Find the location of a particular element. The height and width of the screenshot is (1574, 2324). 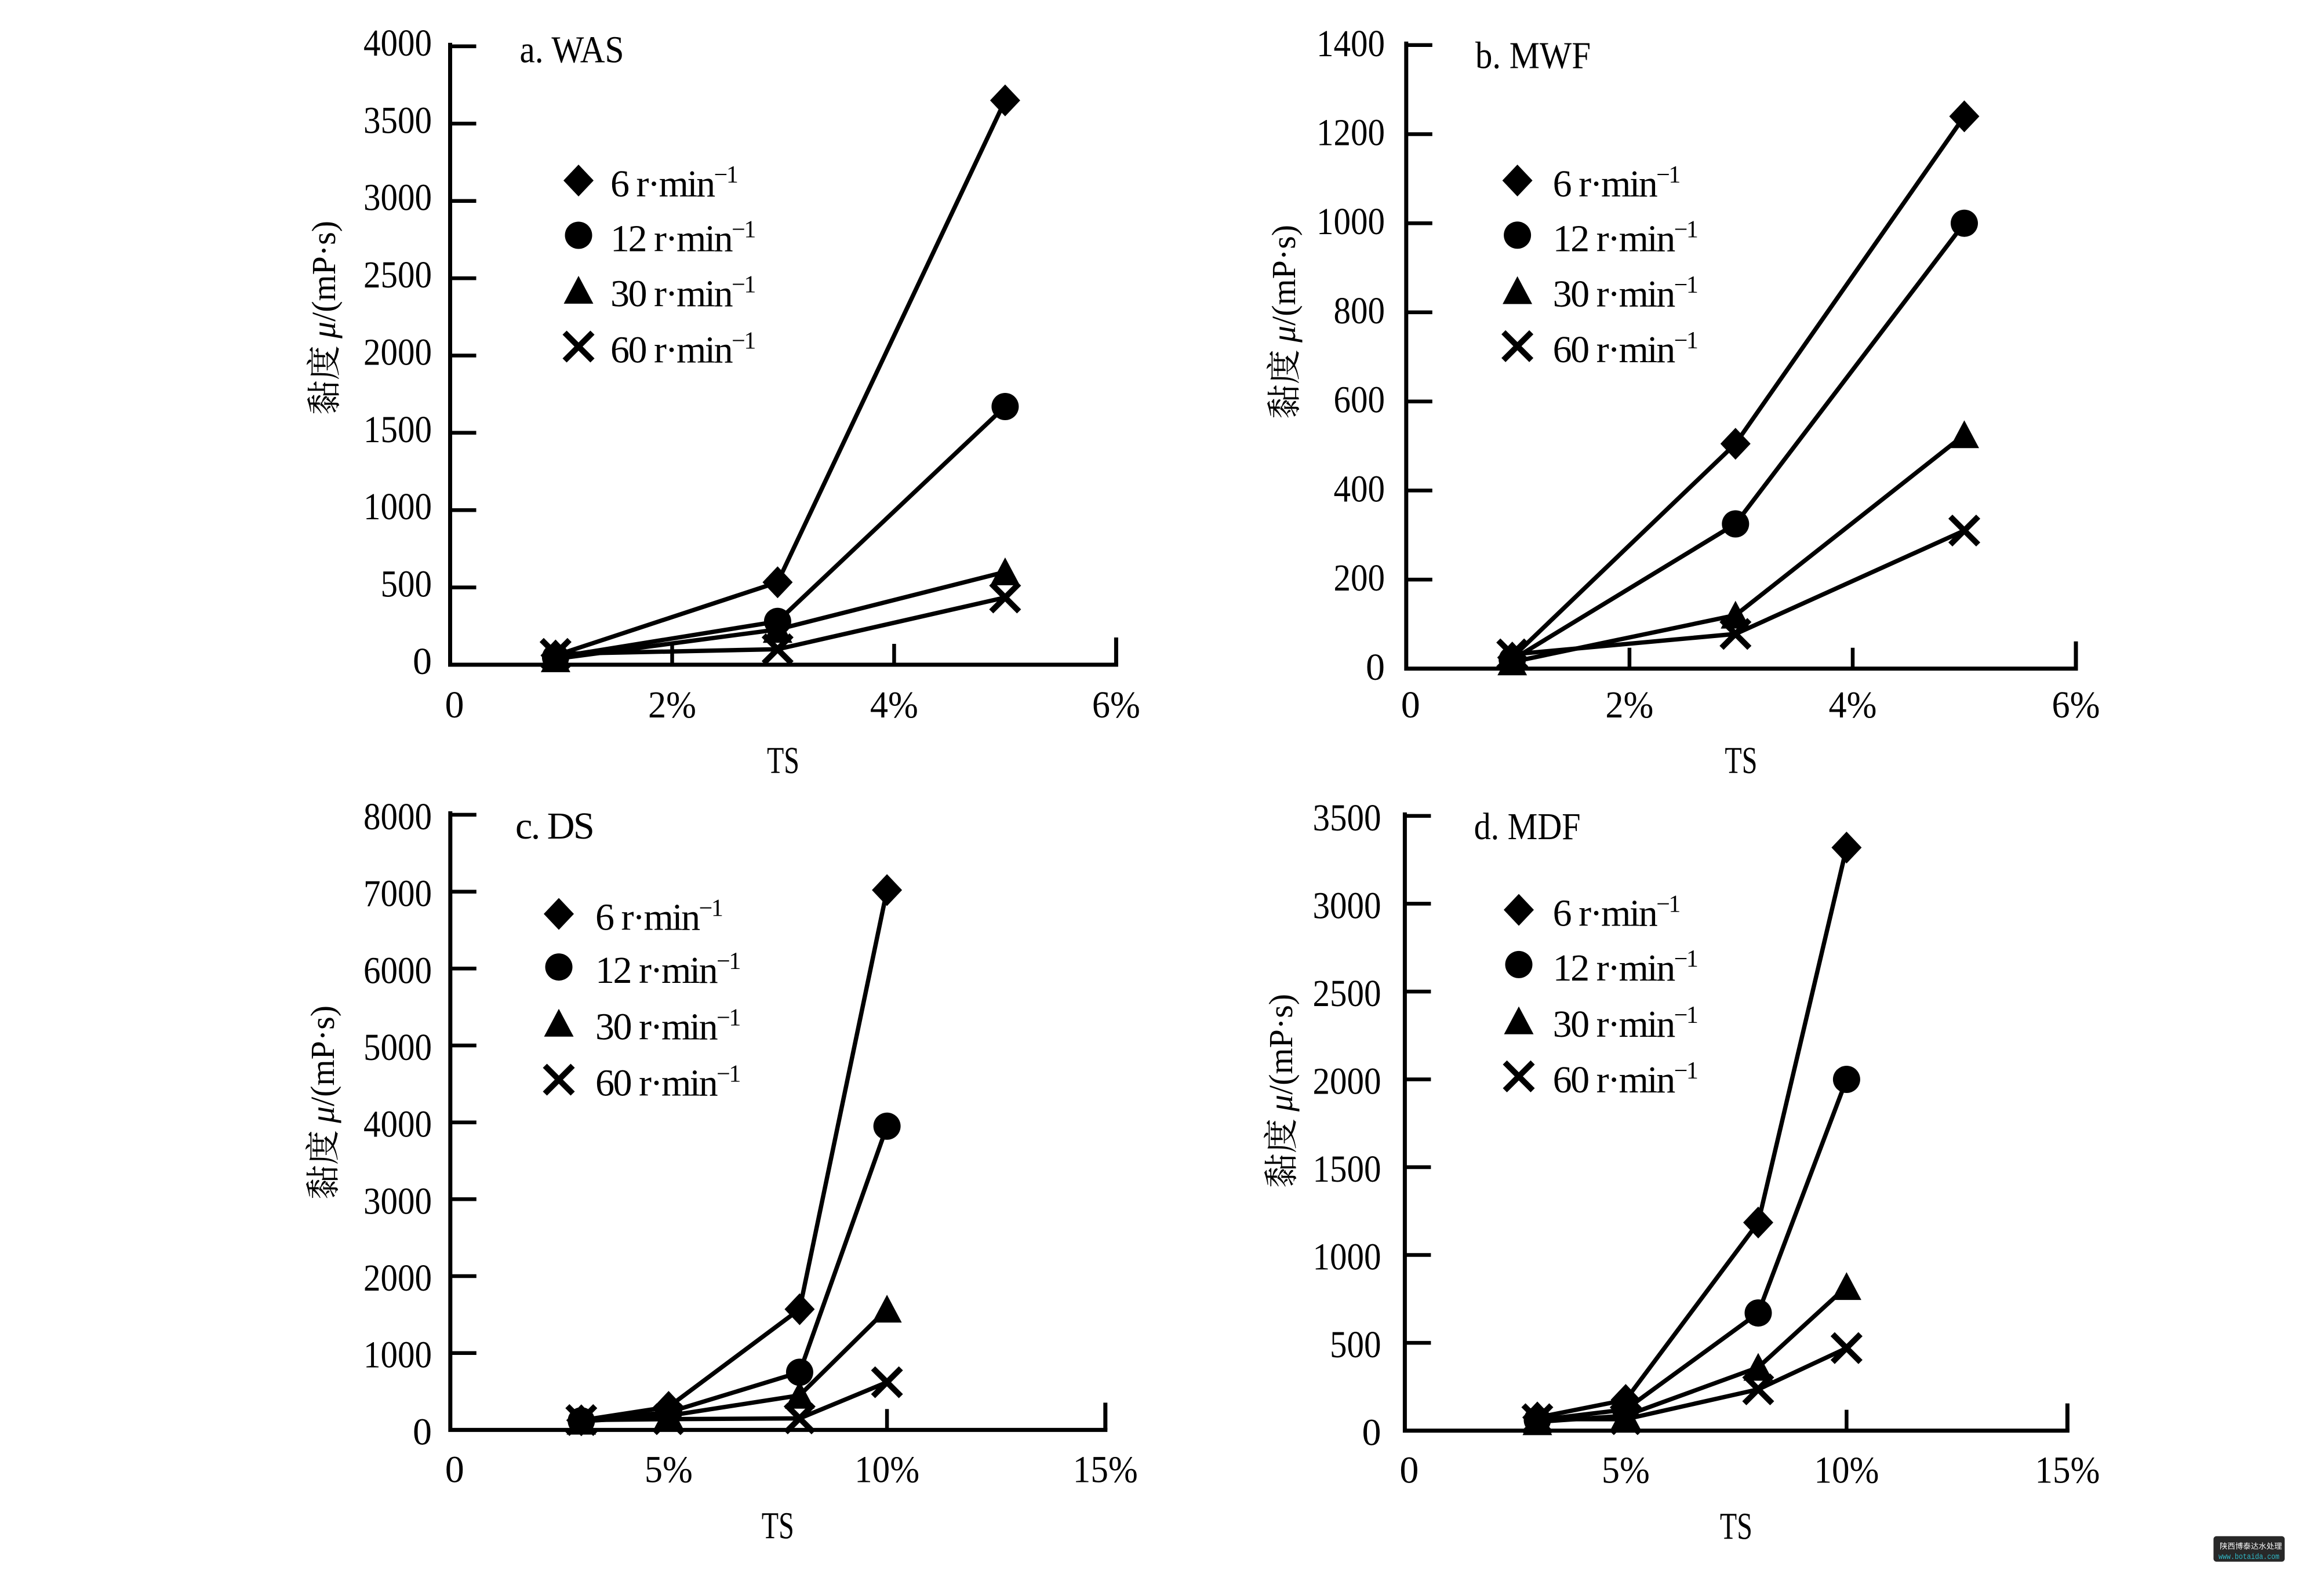

svg-text: 1400 is located at coordinates (1350, 44).